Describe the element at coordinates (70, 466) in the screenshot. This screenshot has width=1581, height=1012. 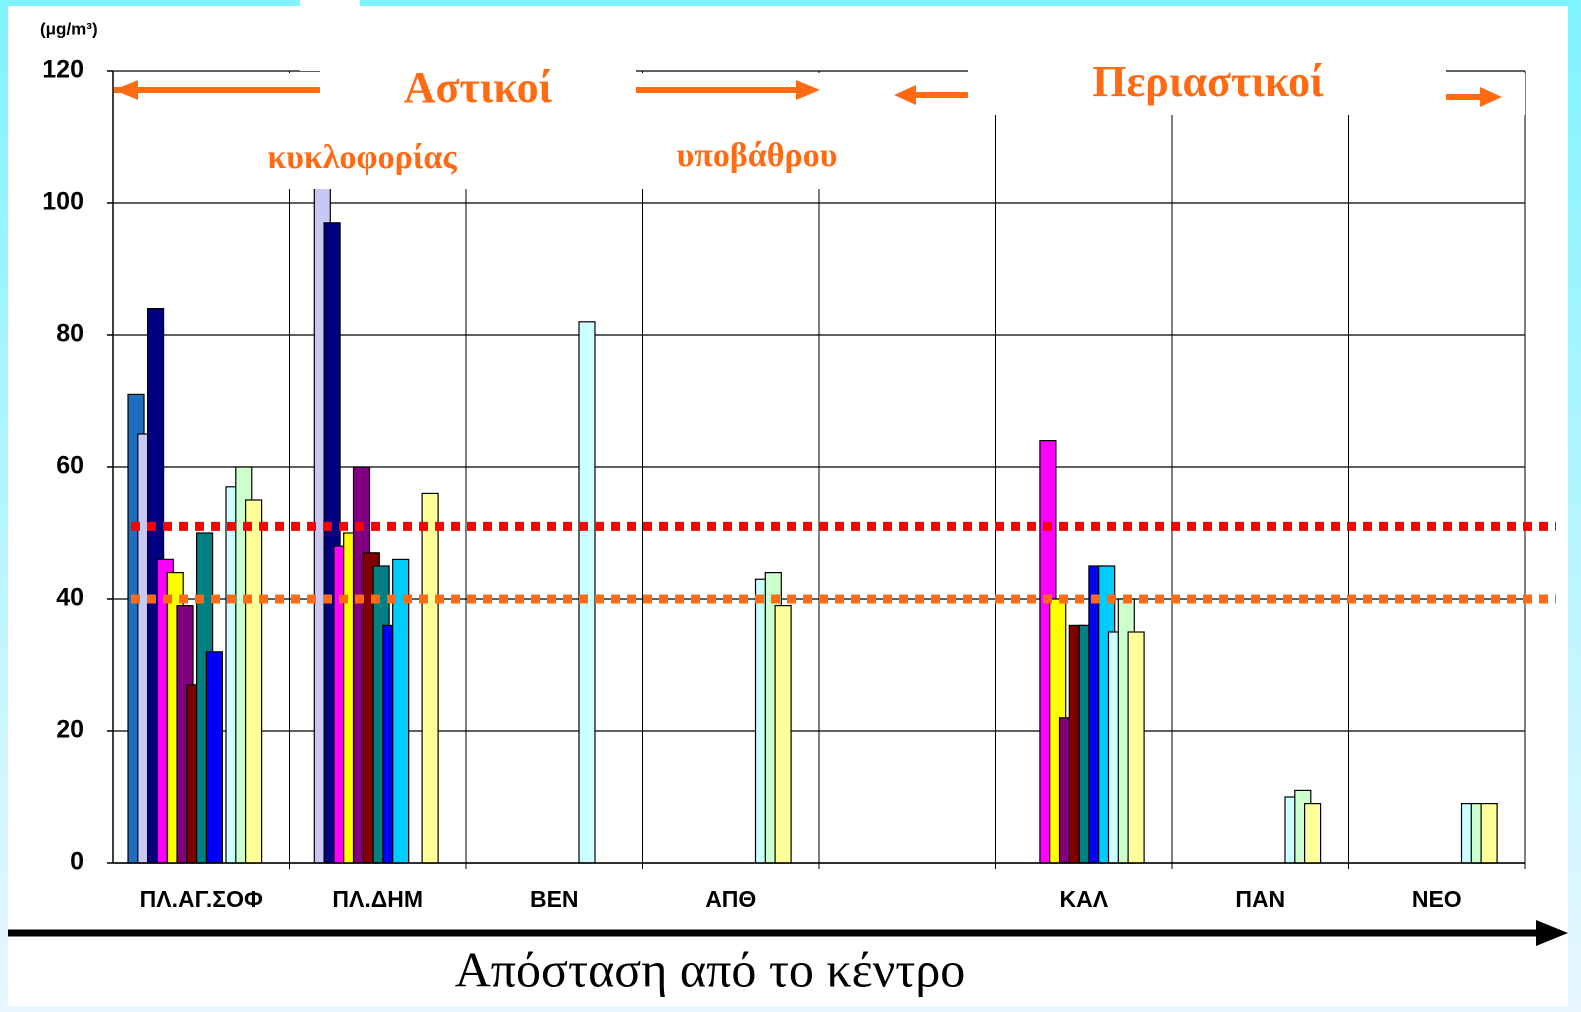
I see `y-tick-label: 60` at that location.